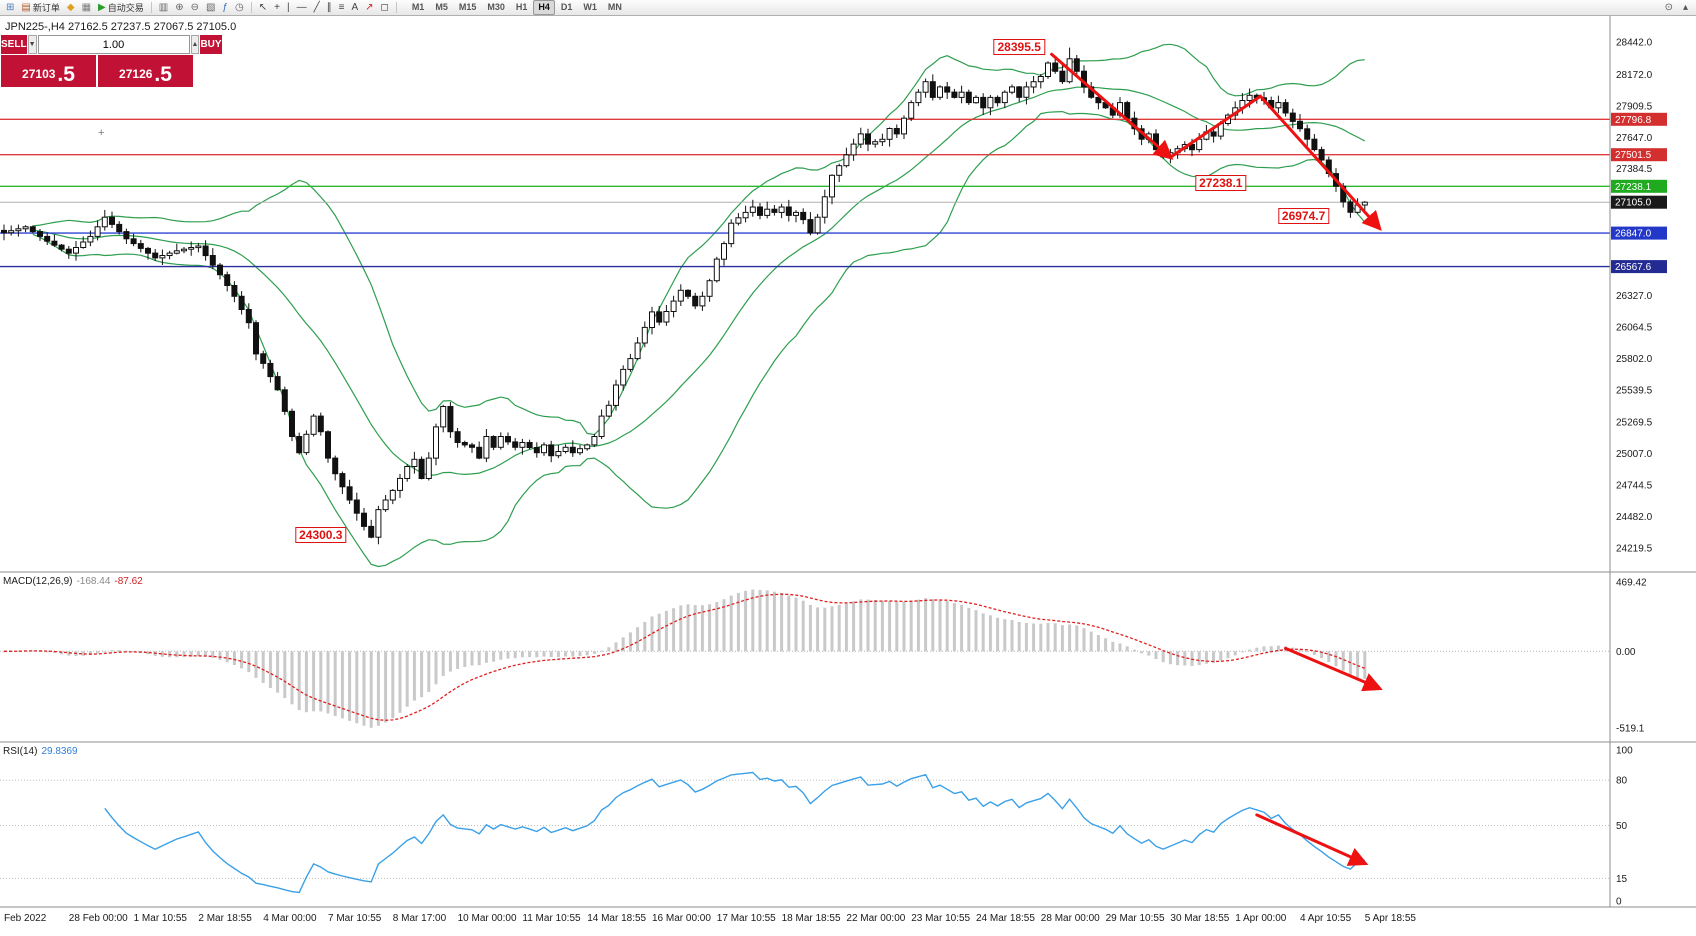 The image size is (1696, 936). What do you see at coordinates (163, 8) in the screenshot?
I see `tile-windows-icon: ▥` at bounding box center [163, 8].